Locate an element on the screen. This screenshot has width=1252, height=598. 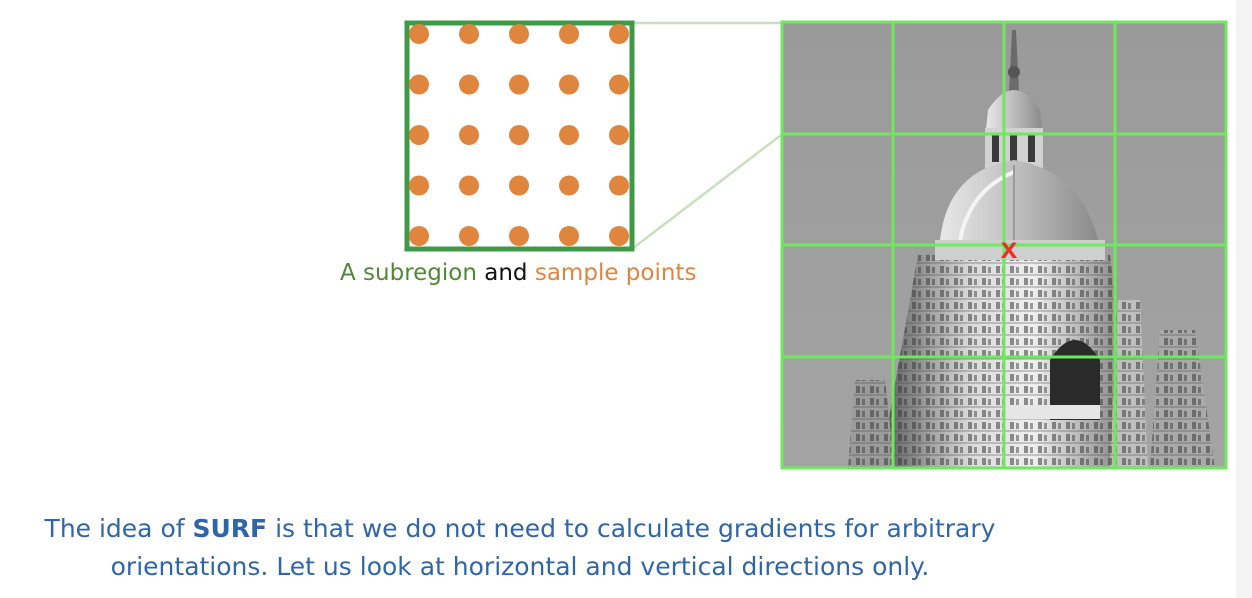
spire-orb is located at coordinates (1014, 72).